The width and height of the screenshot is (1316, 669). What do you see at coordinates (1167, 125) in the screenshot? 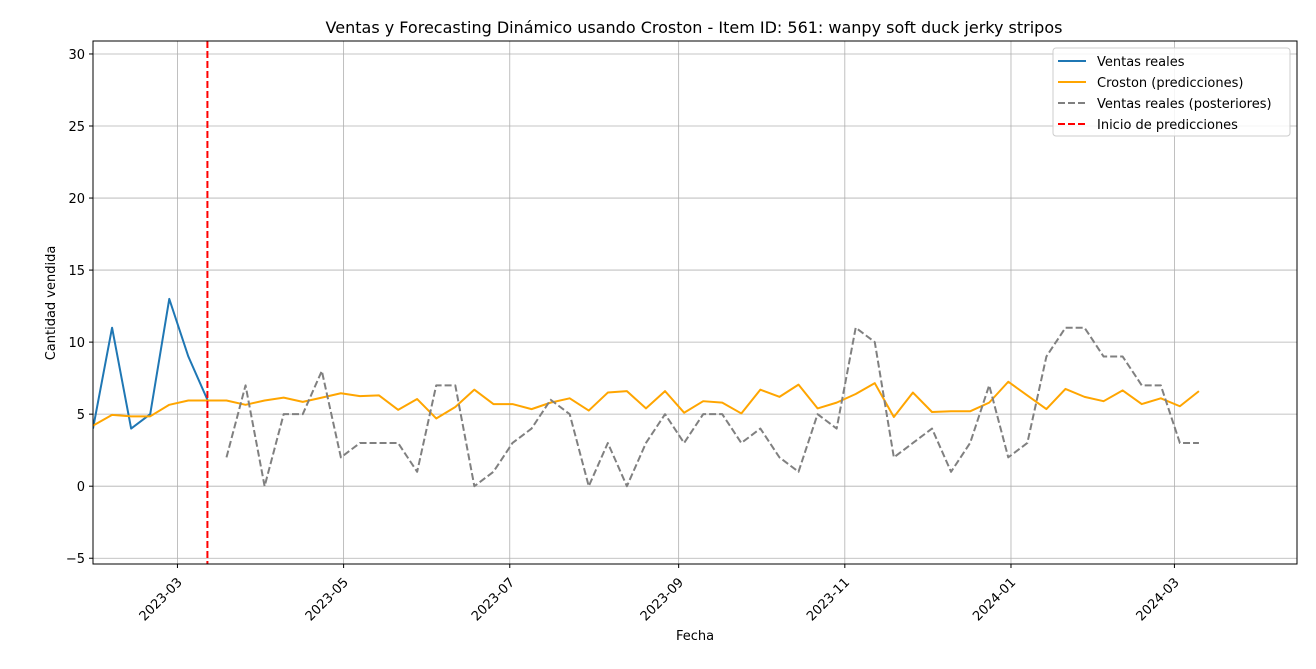
I see `legend-label: Inicio de predicciones` at bounding box center [1167, 125].